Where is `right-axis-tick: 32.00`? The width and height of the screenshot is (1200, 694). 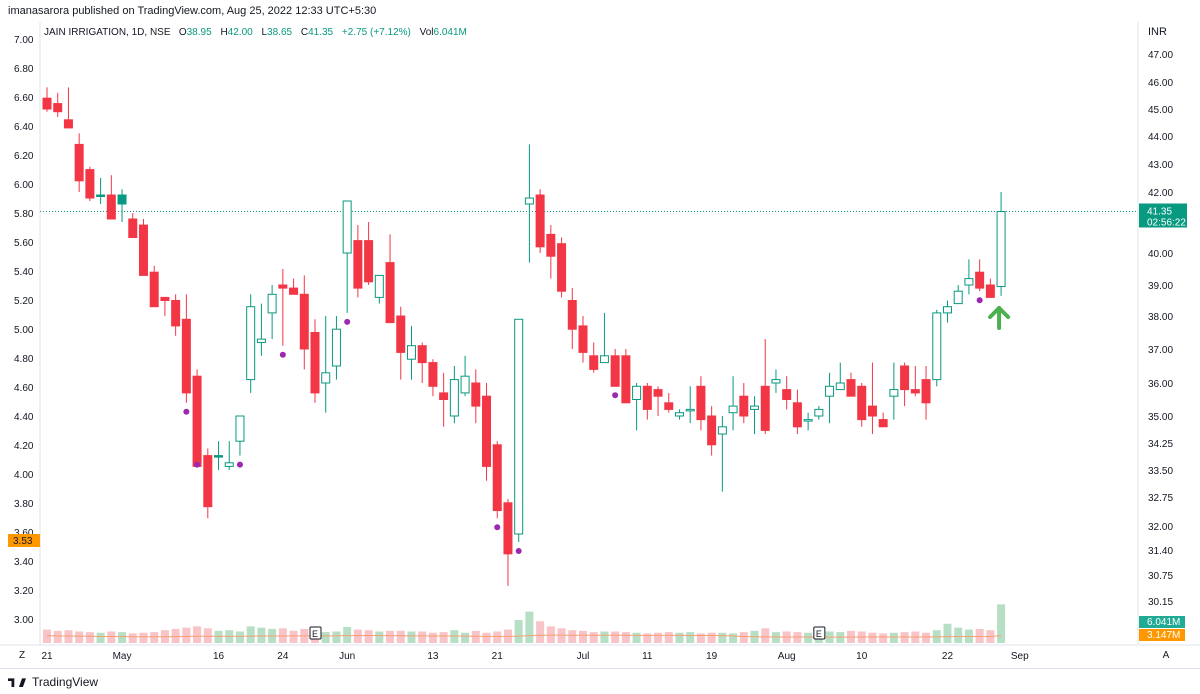 right-axis-tick: 32.00 is located at coordinates (1160, 527).